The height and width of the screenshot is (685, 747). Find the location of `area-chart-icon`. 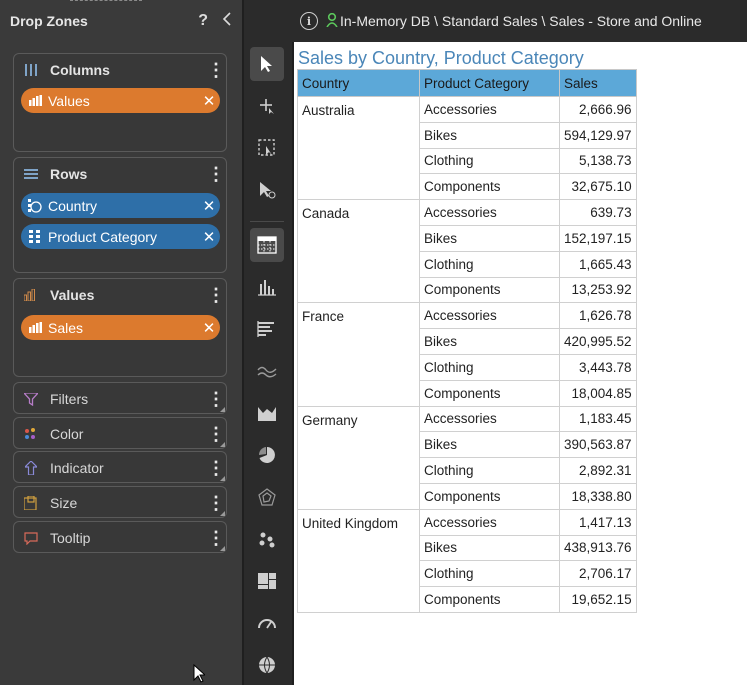

area-chart-icon is located at coordinates (267, 413).